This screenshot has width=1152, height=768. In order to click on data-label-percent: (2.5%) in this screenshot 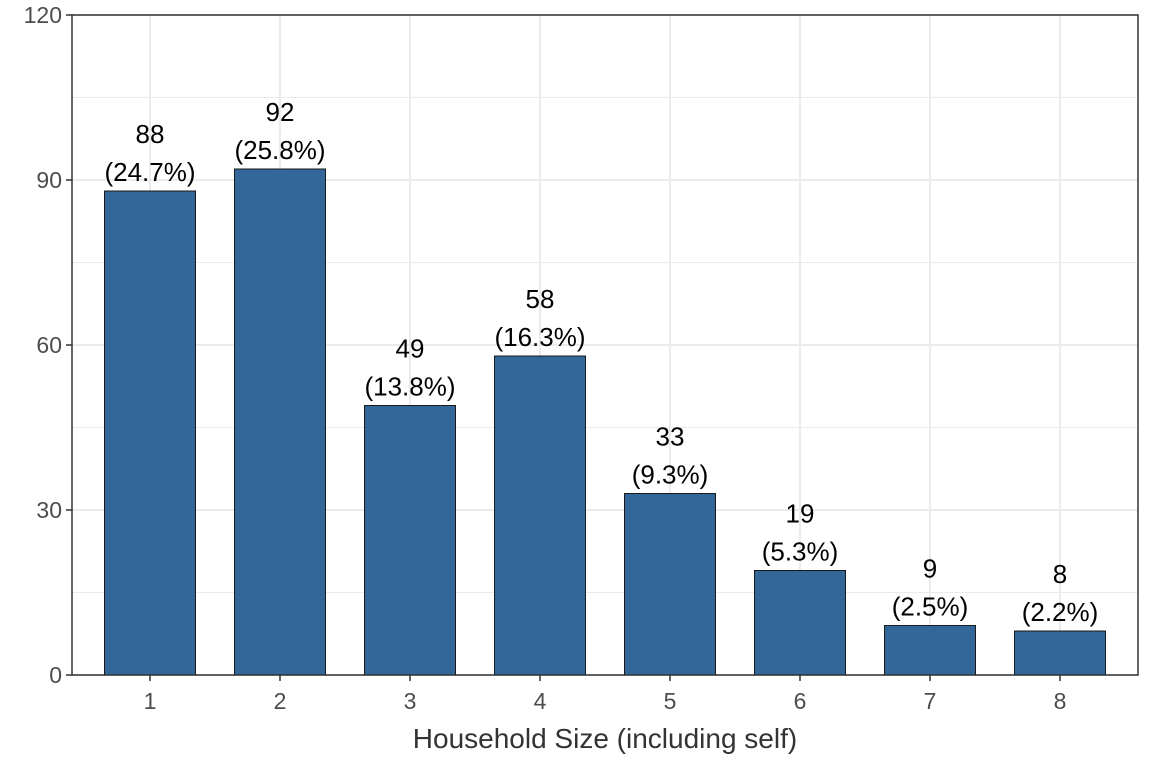, I will do `click(930, 607)`.